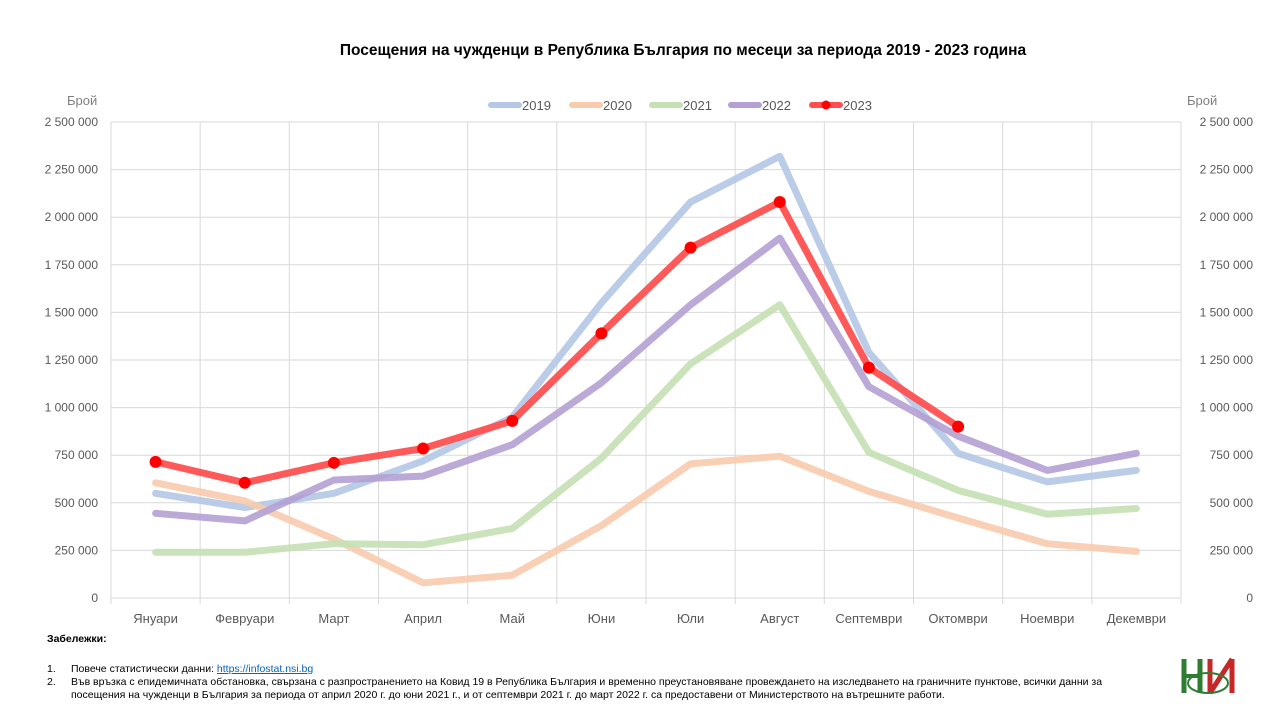  I want to click on notes-heading: Забележки:, so click(77, 639).